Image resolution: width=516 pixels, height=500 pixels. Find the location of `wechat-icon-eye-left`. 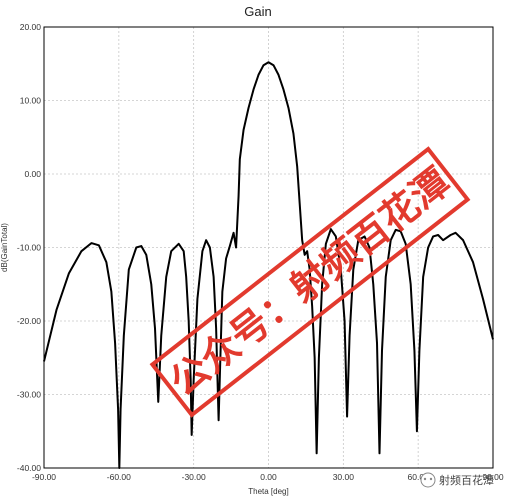

wechat-icon-eye-left is located at coordinates (425, 479).